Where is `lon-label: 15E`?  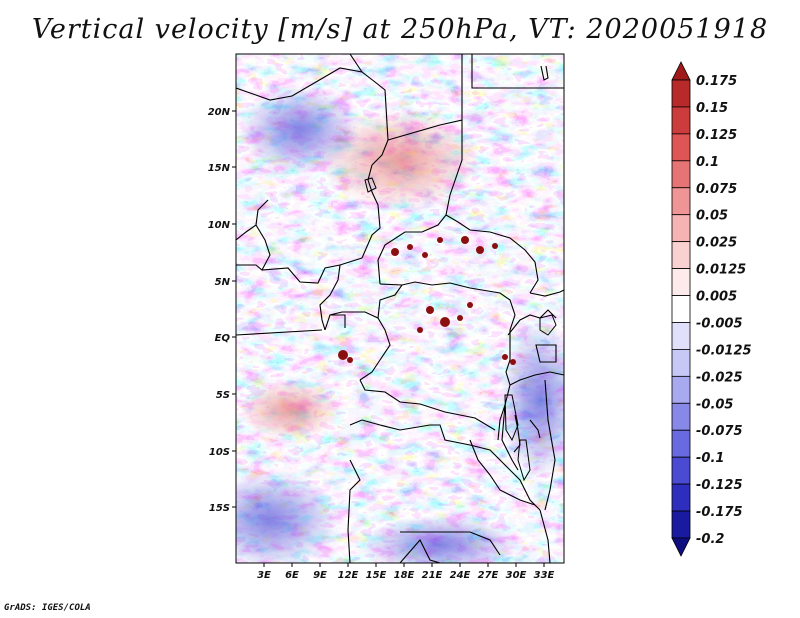
lon-label: 15E is located at coordinates (376, 575).